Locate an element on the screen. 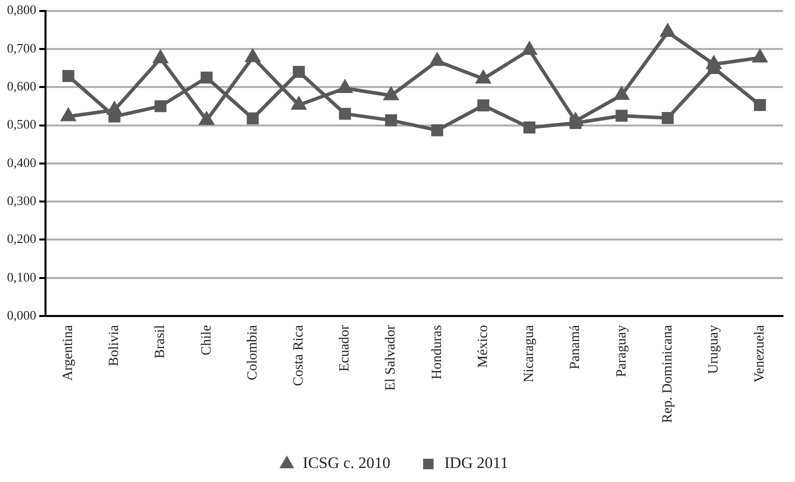 The height and width of the screenshot is (482, 795). legend-label: ICSG c. 2010 is located at coordinates (346, 463).